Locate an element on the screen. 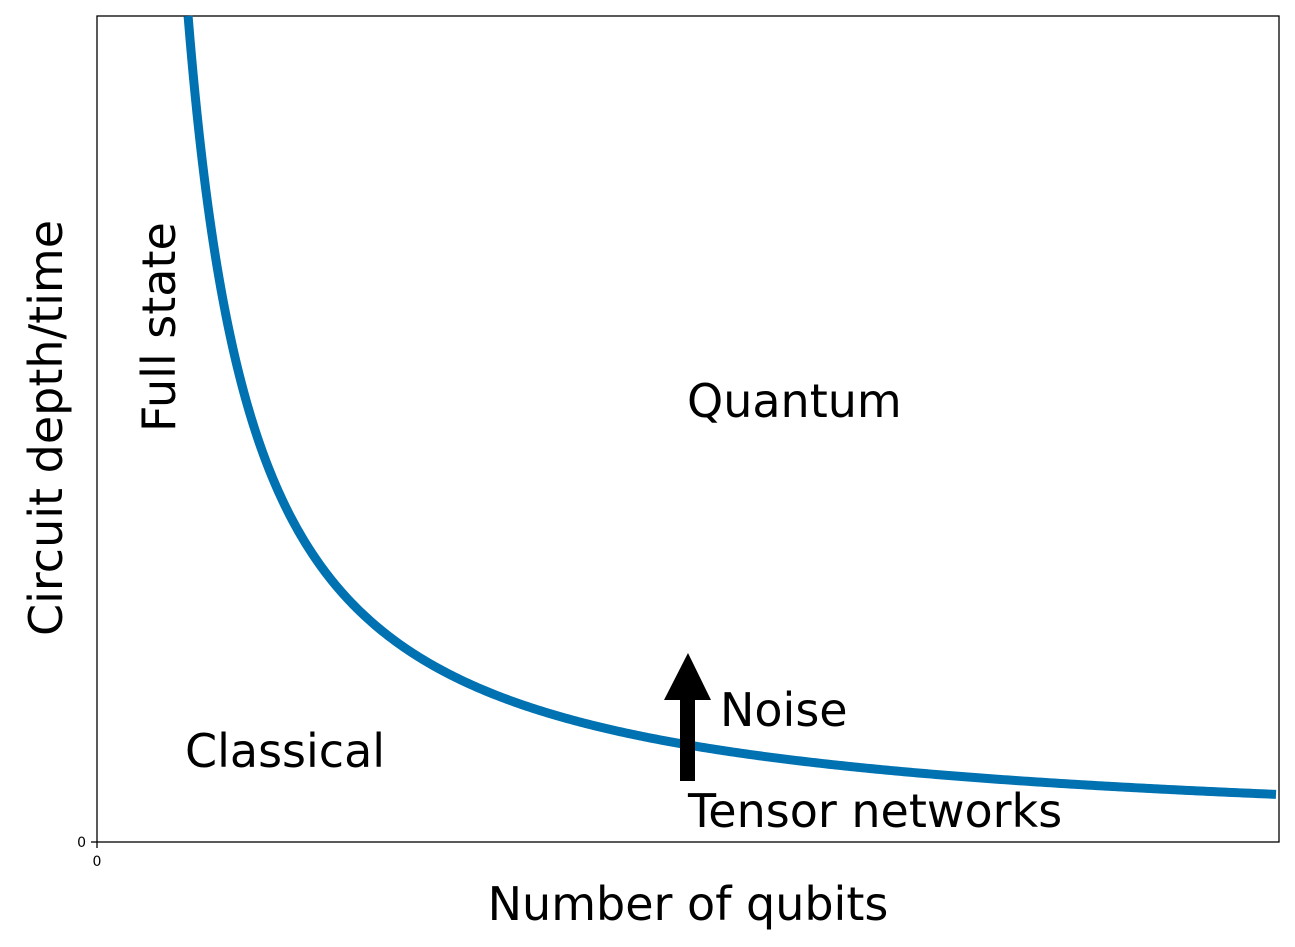 Image resolution: width=1295 pixels, height=947 pixels. noise-label: Noise is located at coordinates (784, 710).